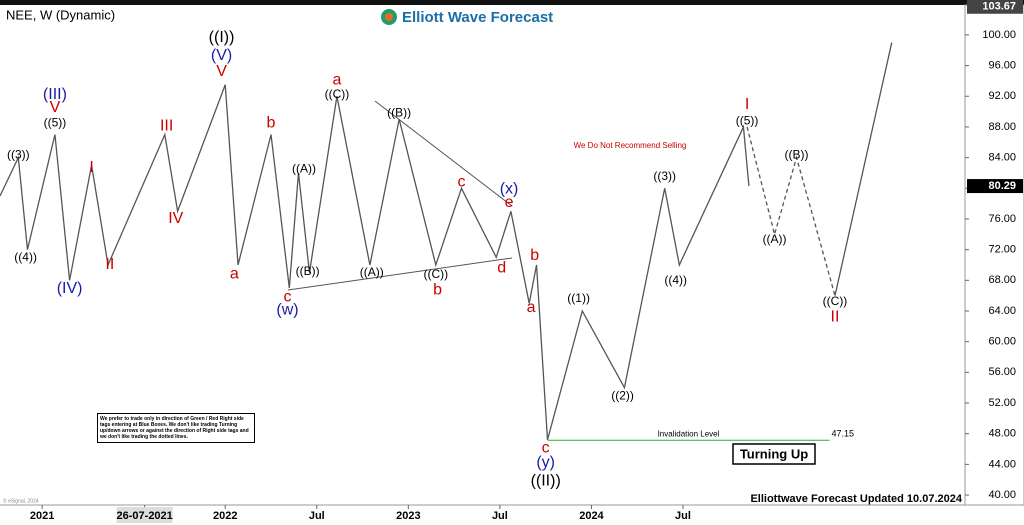 The width and height of the screenshot is (1024, 525). I want to click on chart-title: NEE, W (Dynamic), so click(60, 14).